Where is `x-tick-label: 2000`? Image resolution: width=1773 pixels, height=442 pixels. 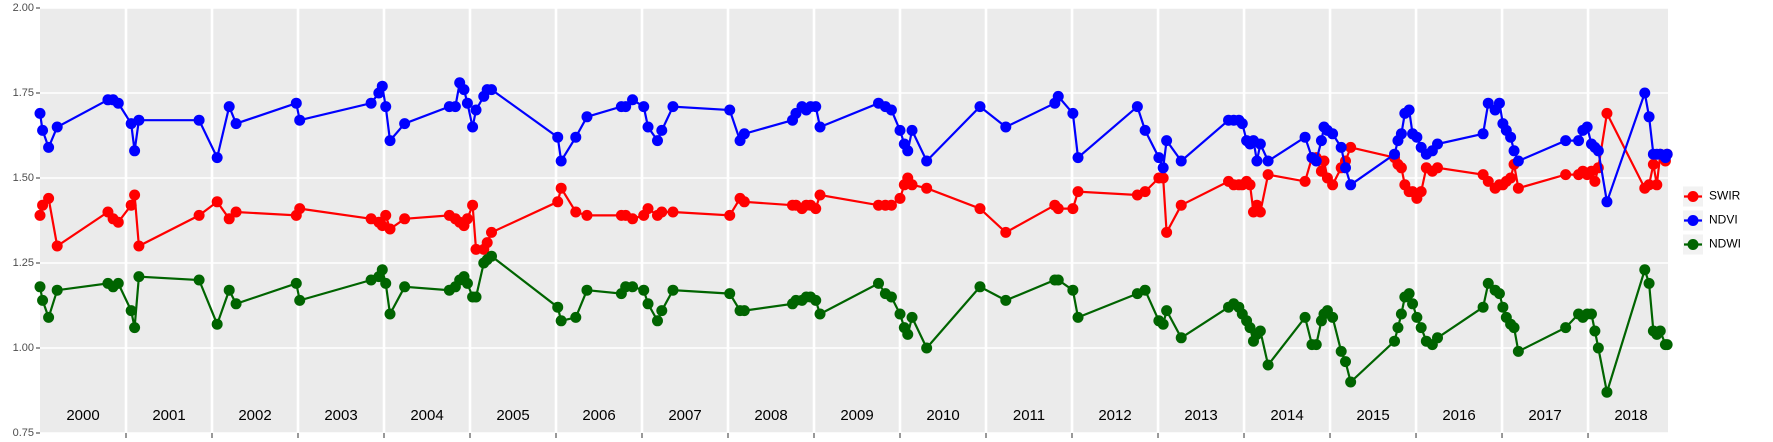 x-tick-label: 2000 is located at coordinates (82, 415).